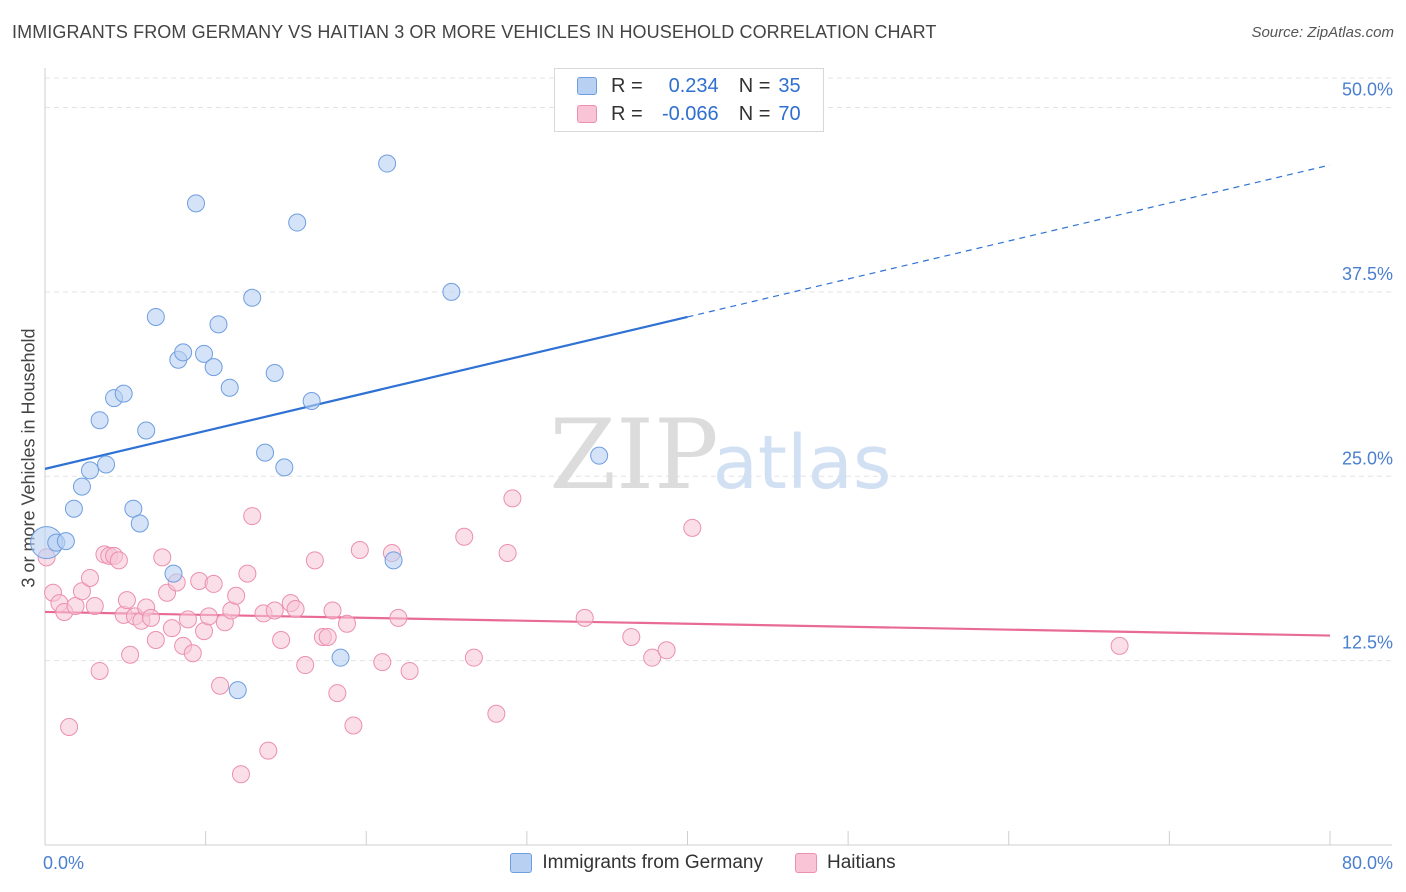 Image resolution: width=1406 pixels, height=892 pixels. Describe the element at coordinates (802, 463) in the screenshot. I see `watermark-atlas: atlas` at that location.